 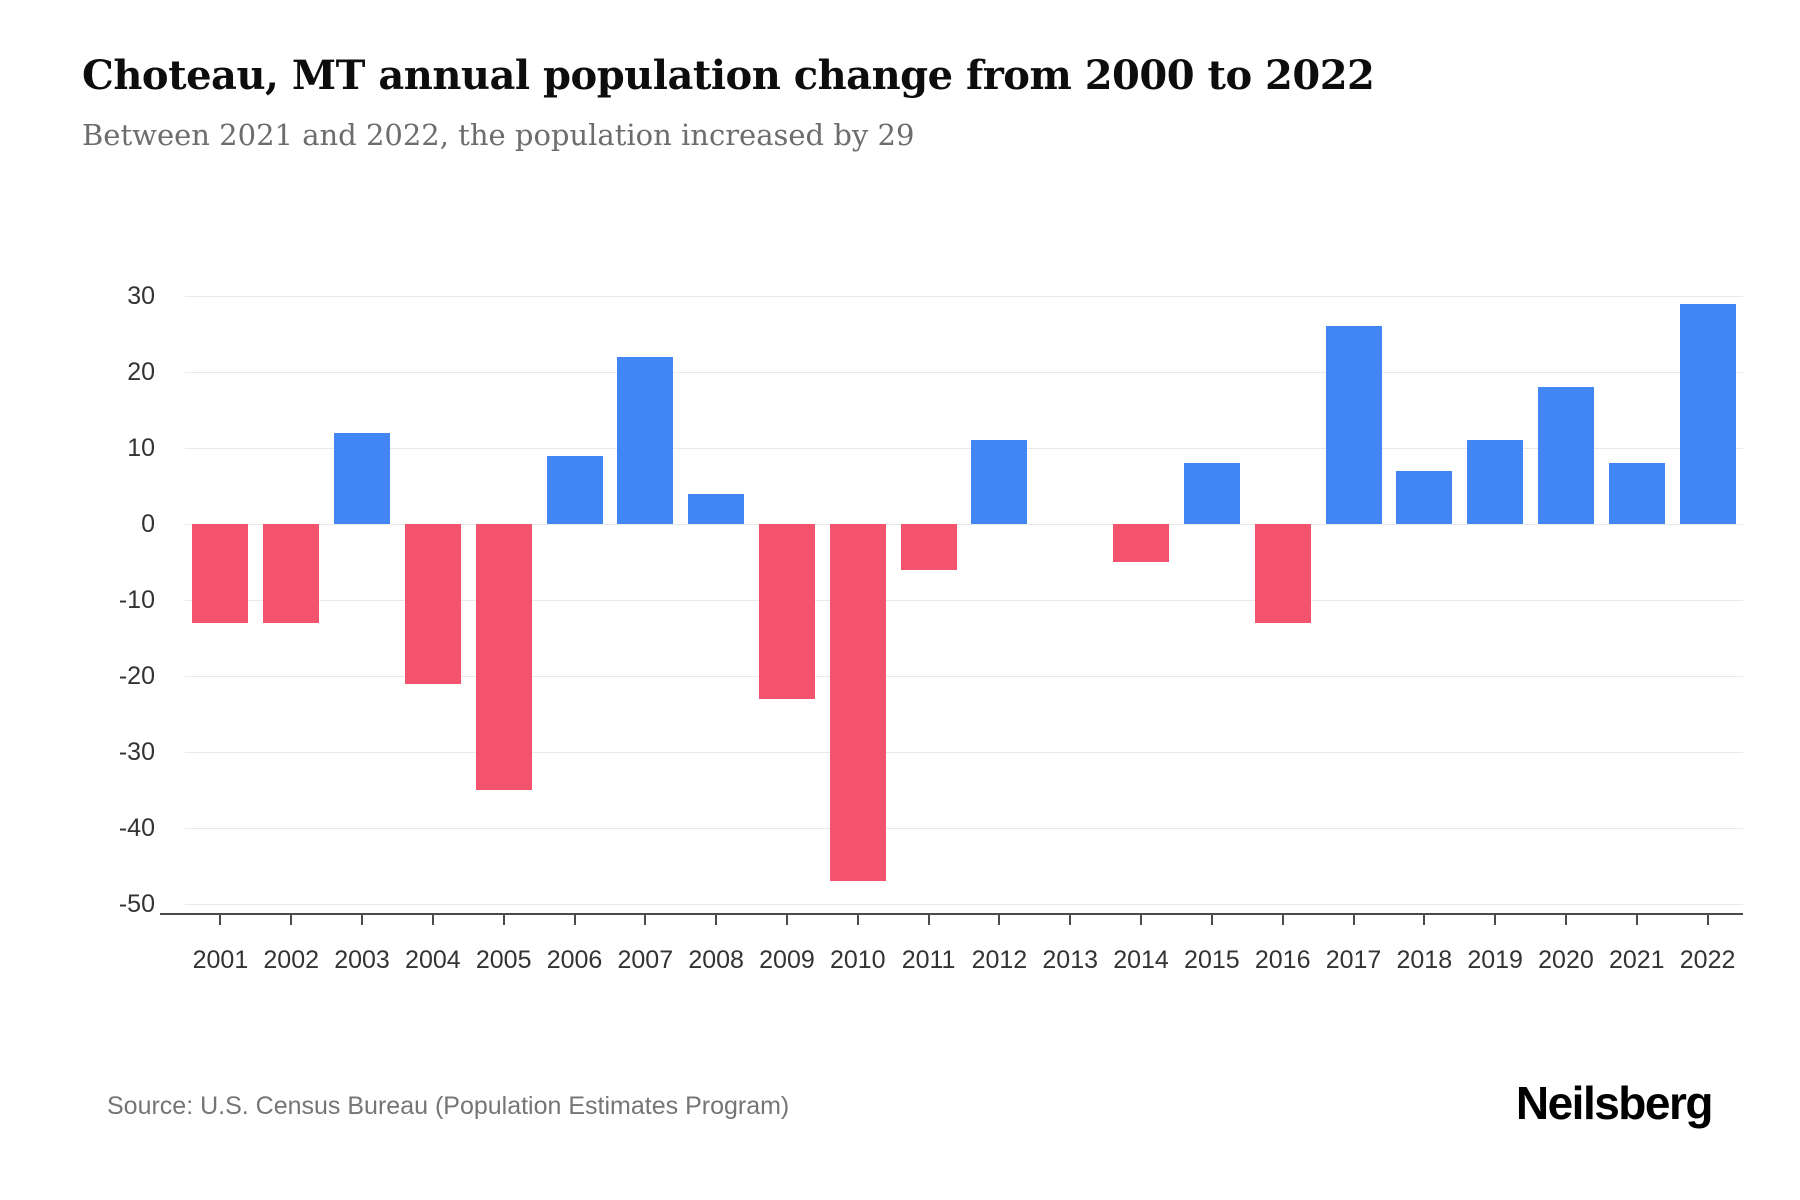 What do you see at coordinates (716, 960) in the screenshot?
I see `x-tick-label: 2008` at bounding box center [716, 960].